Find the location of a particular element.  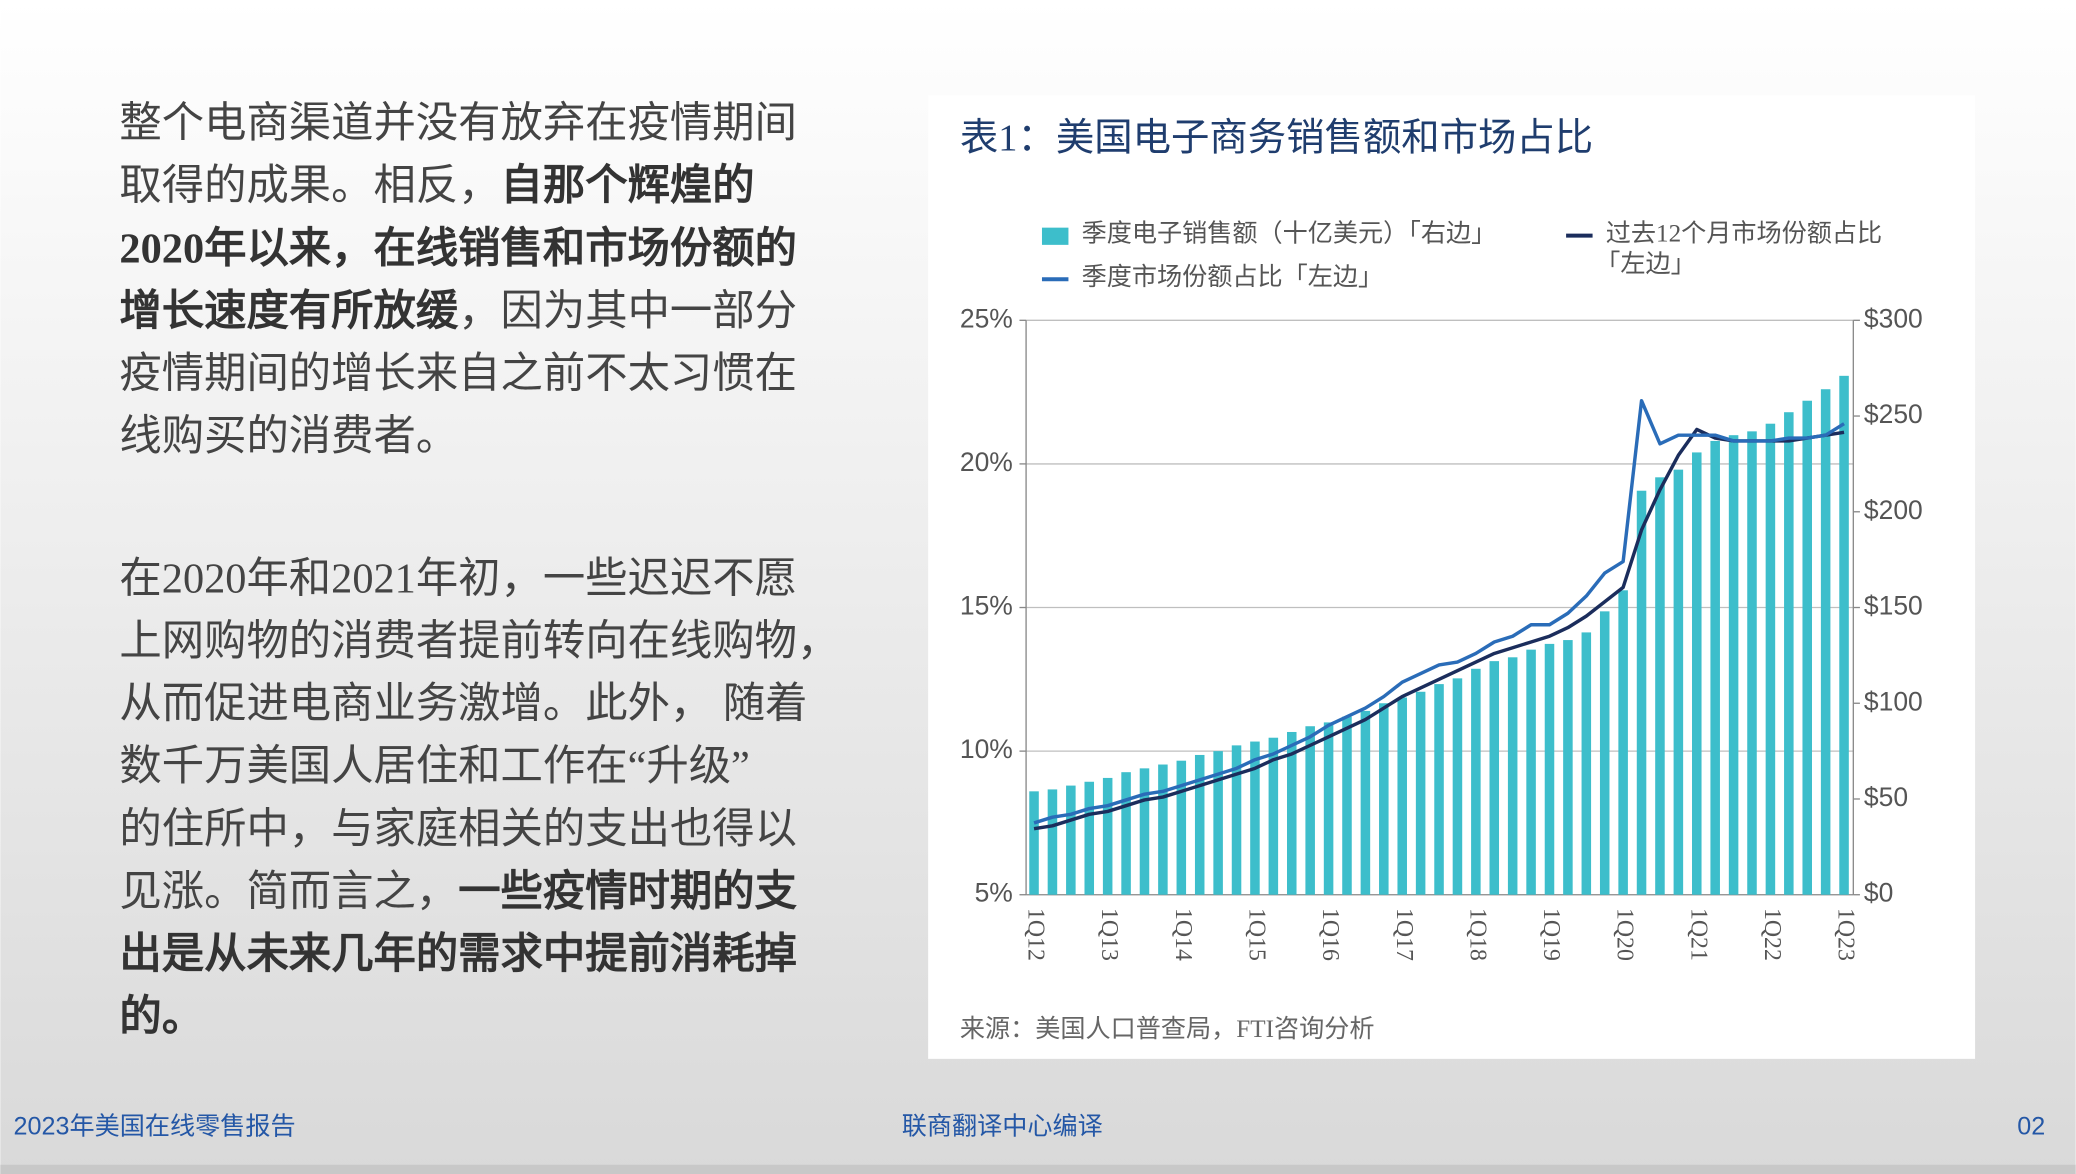

x-tick-label: 1Q21 is located at coordinates (1698, 934).